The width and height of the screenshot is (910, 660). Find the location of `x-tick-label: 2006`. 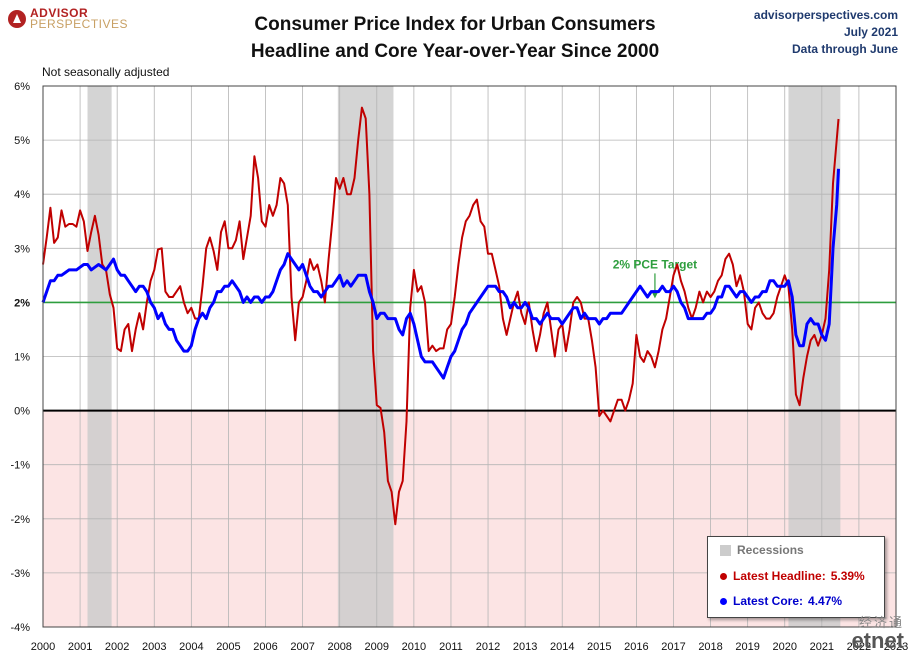

x-tick-label: 2006 is located at coordinates (265, 647).